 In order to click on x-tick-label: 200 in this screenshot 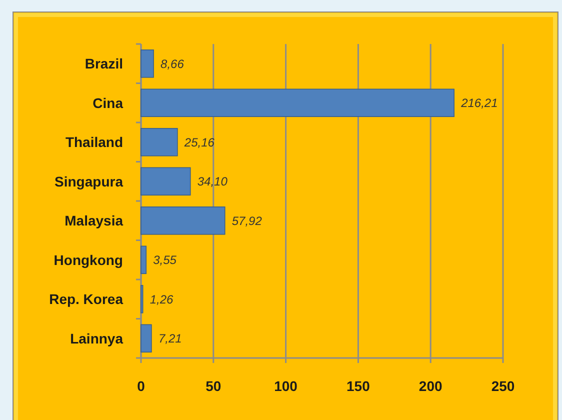, I will do `click(430, 386)`.